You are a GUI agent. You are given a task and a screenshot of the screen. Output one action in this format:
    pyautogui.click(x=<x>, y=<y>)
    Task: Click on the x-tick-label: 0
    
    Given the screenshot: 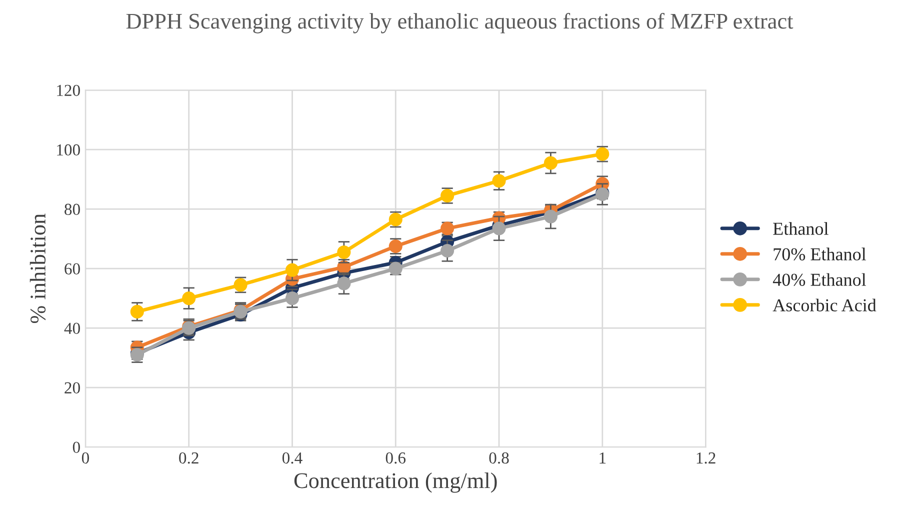 What is the action you would take?
    pyautogui.click(x=85, y=458)
    